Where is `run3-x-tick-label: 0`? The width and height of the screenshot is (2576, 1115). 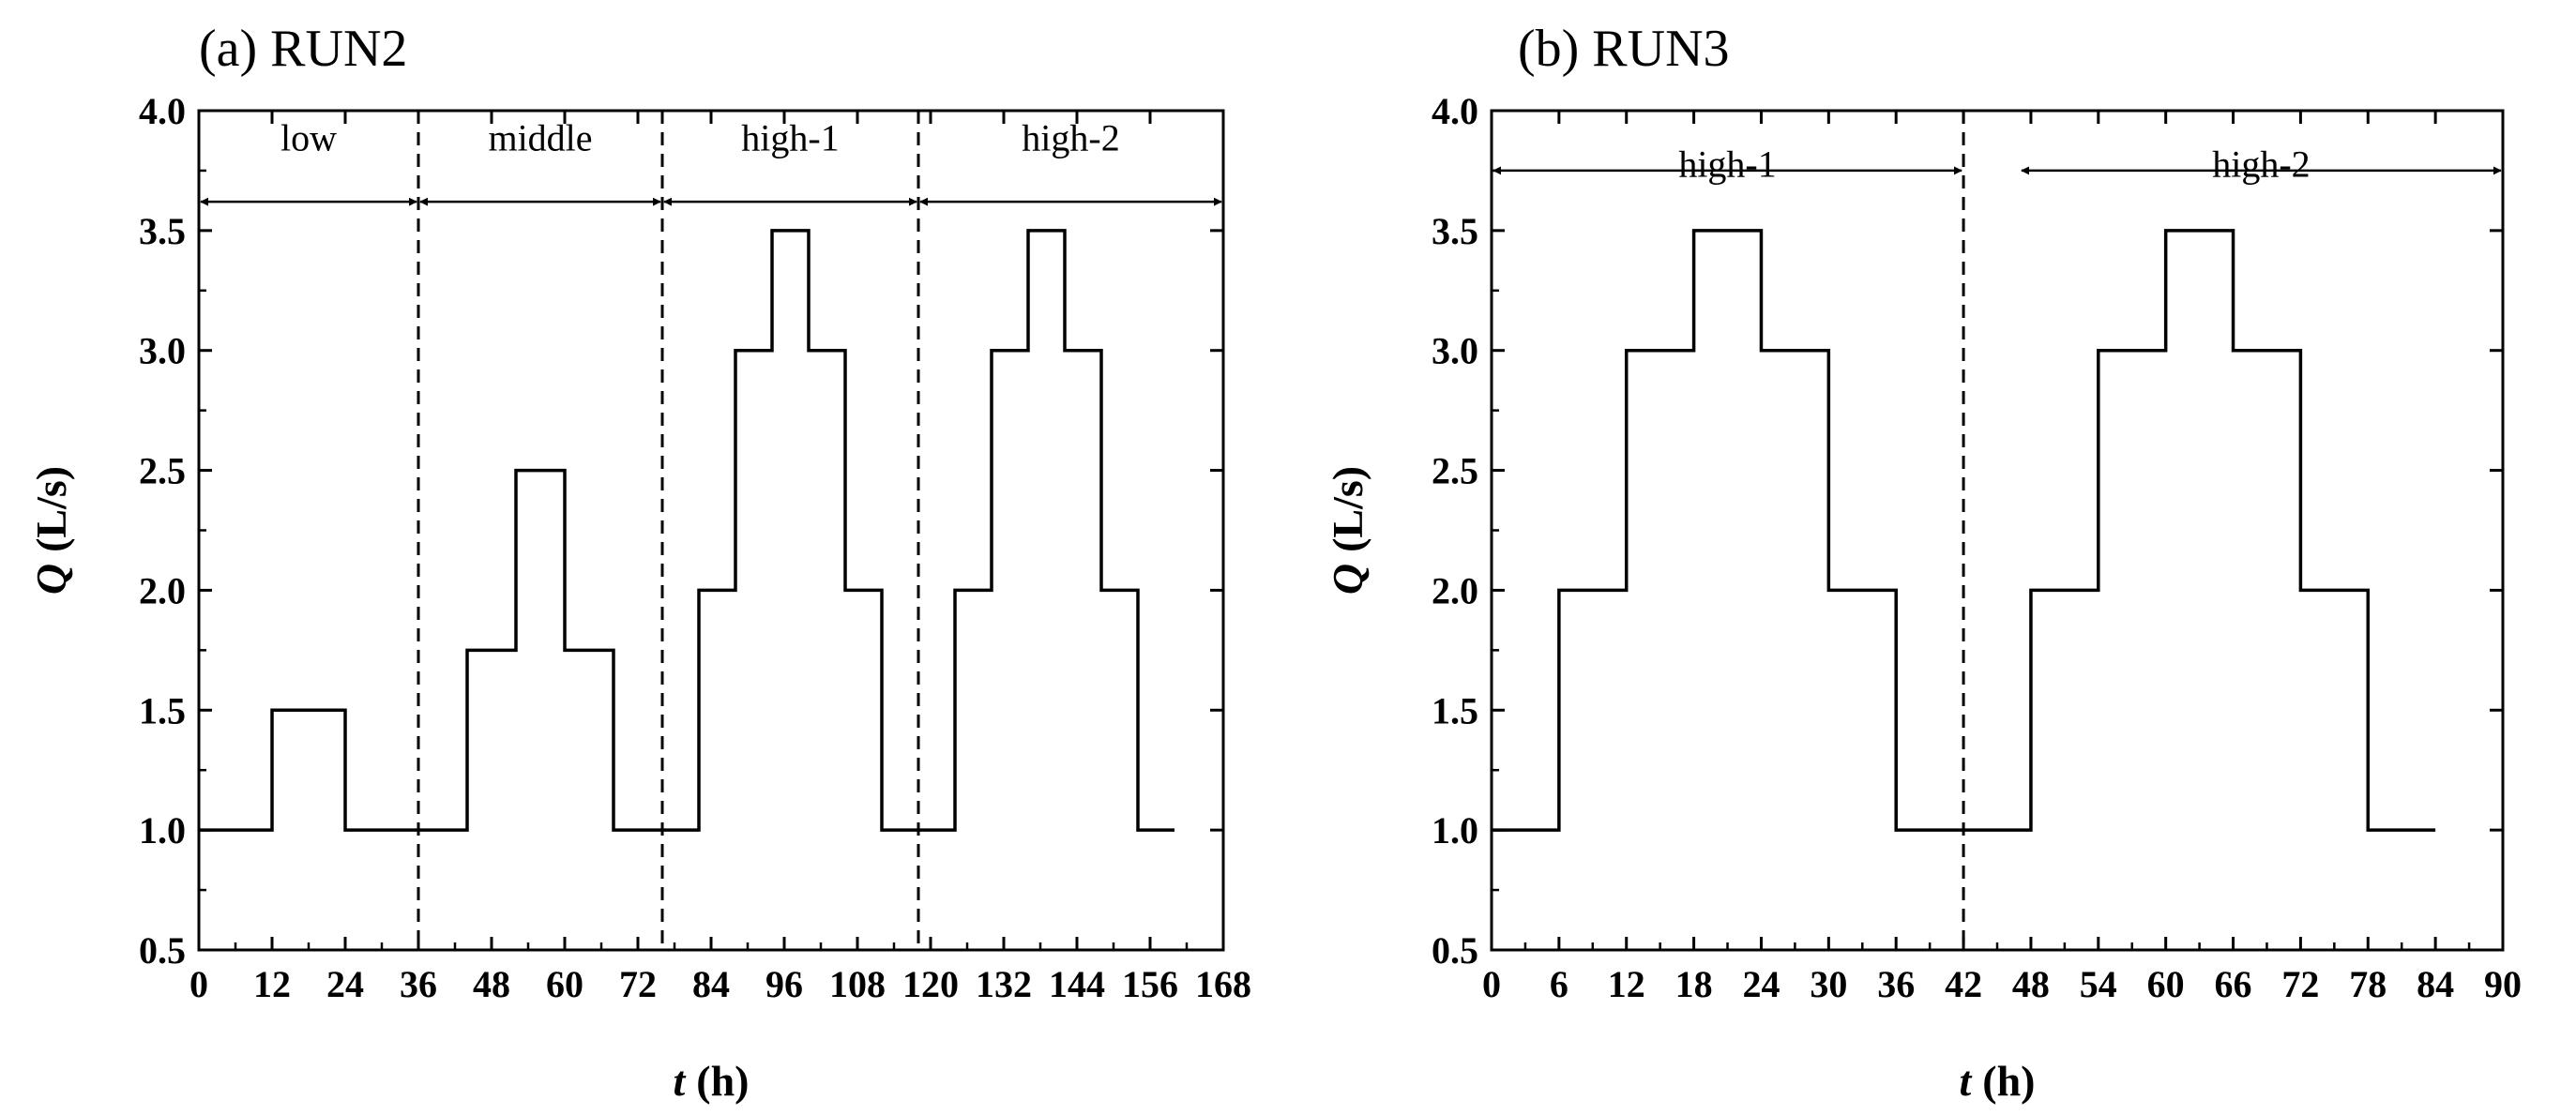 run3-x-tick-label: 0 is located at coordinates (1491, 984).